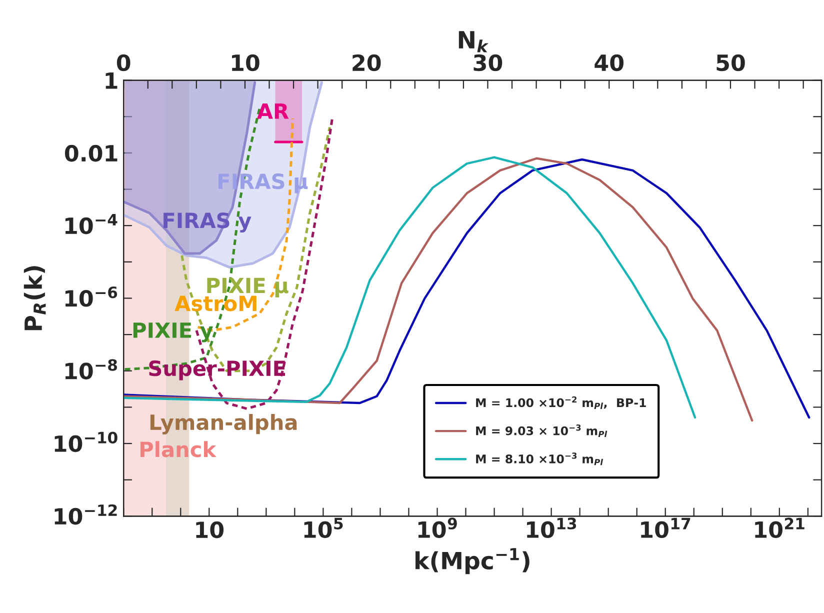 The image size is (824, 613). Describe the element at coordinates (561, 402) in the screenshot. I see `legend-label: M = 1.00 ×10$^{−2}$ m$_{Pl}$, BP-1` at that location.